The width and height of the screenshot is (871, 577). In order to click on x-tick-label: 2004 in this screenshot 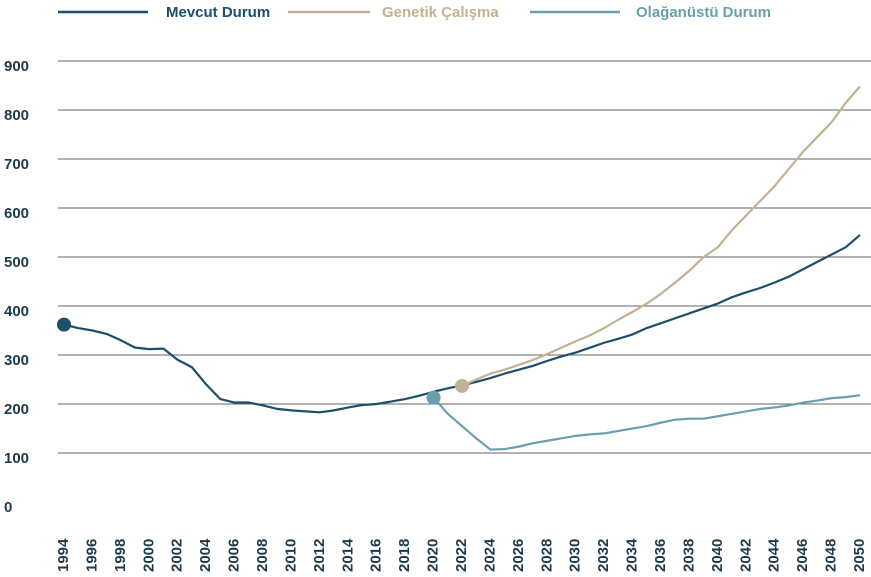, I will do `click(205, 555)`.